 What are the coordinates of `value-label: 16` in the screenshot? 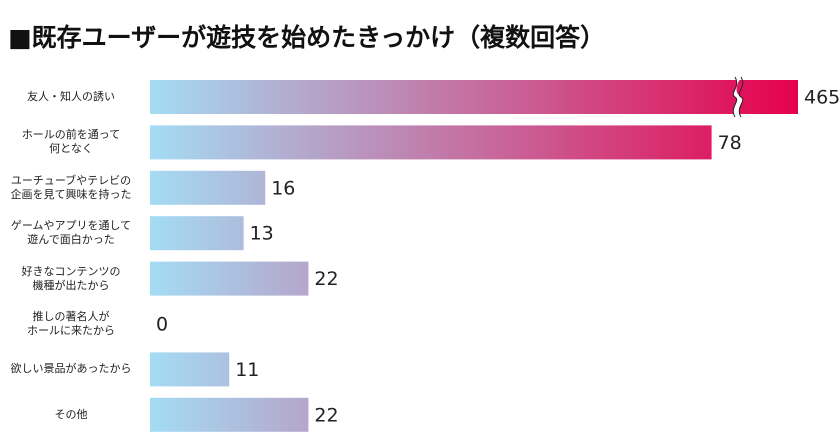 It's located at (283, 188).